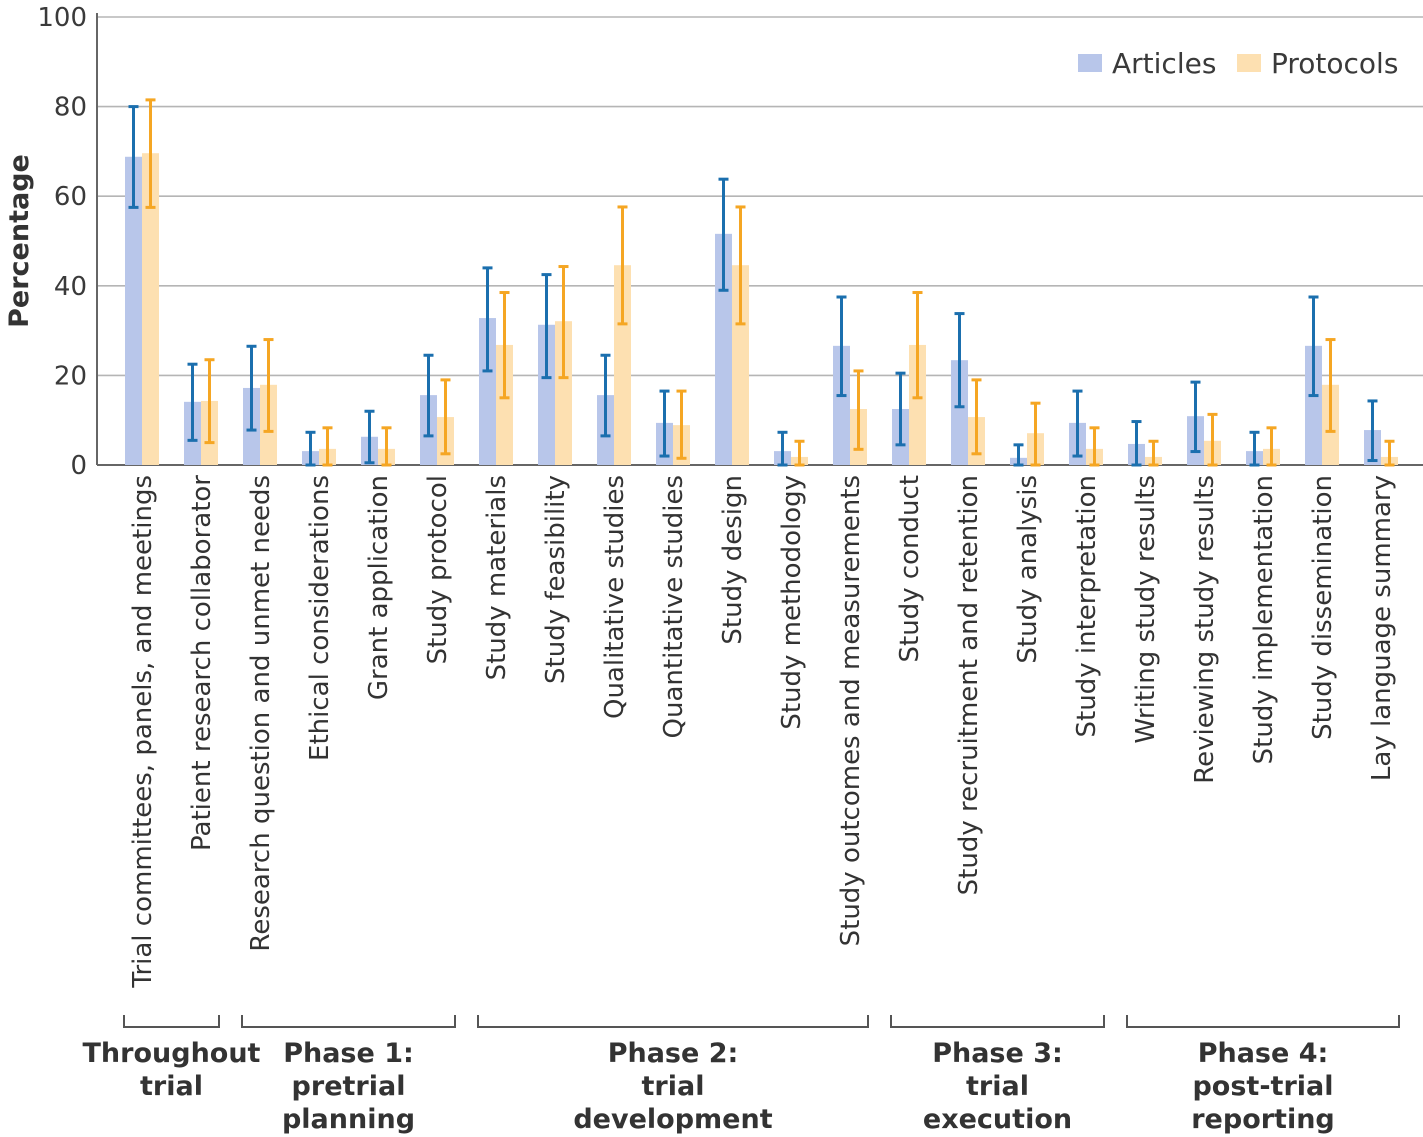 The height and width of the screenshot is (1137, 1423). I want to click on group-label: Phase 2:, so click(673, 1053).